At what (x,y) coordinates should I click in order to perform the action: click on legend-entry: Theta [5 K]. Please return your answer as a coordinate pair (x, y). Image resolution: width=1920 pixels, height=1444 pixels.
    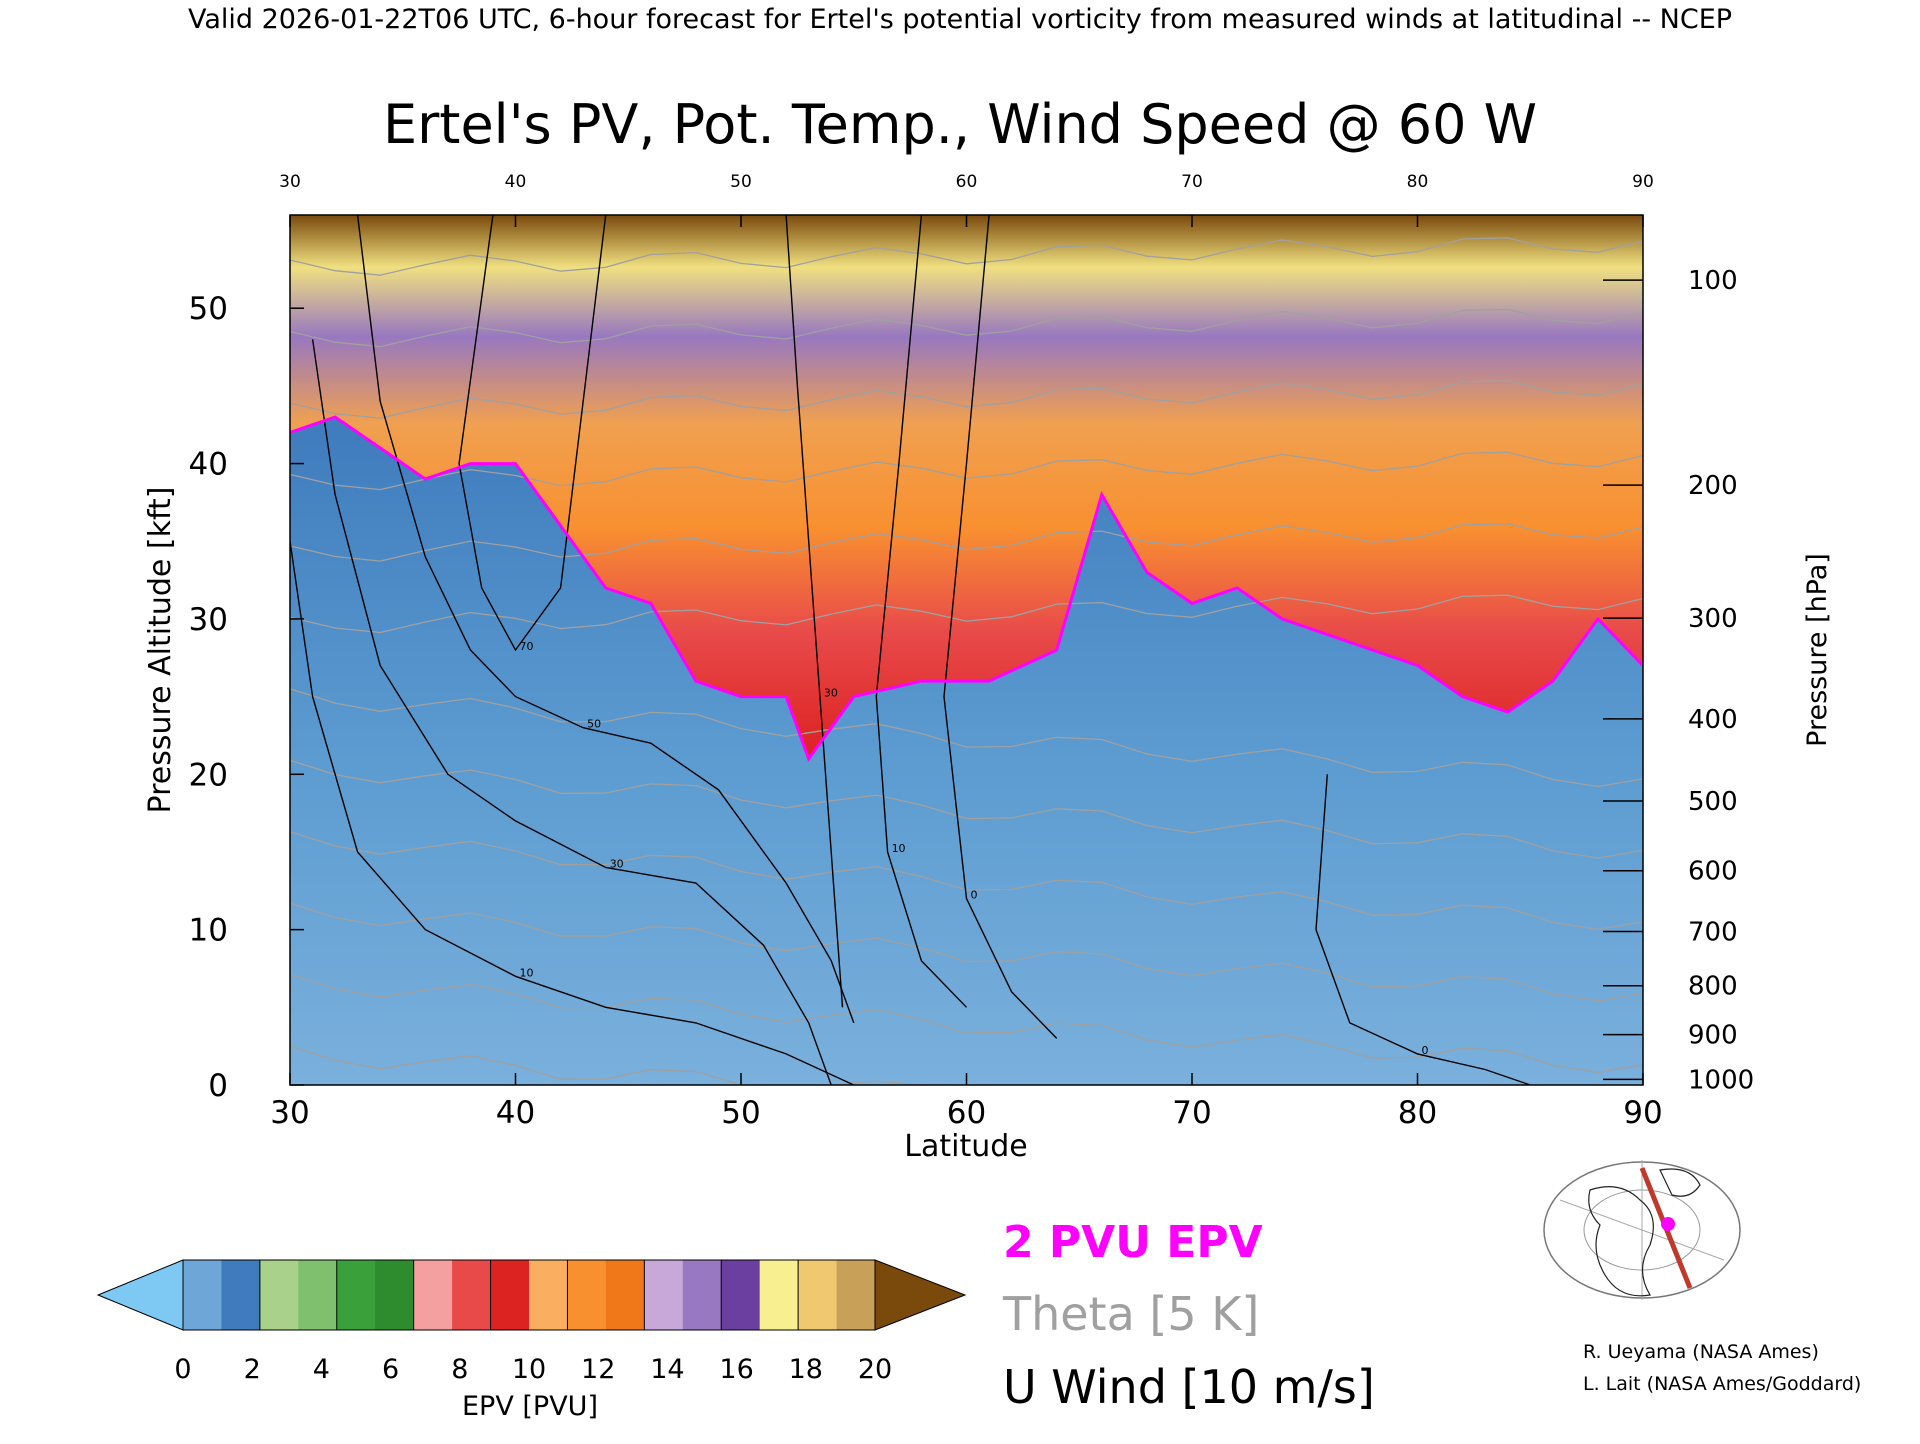
    Looking at the image, I should click on (1130, 1314).